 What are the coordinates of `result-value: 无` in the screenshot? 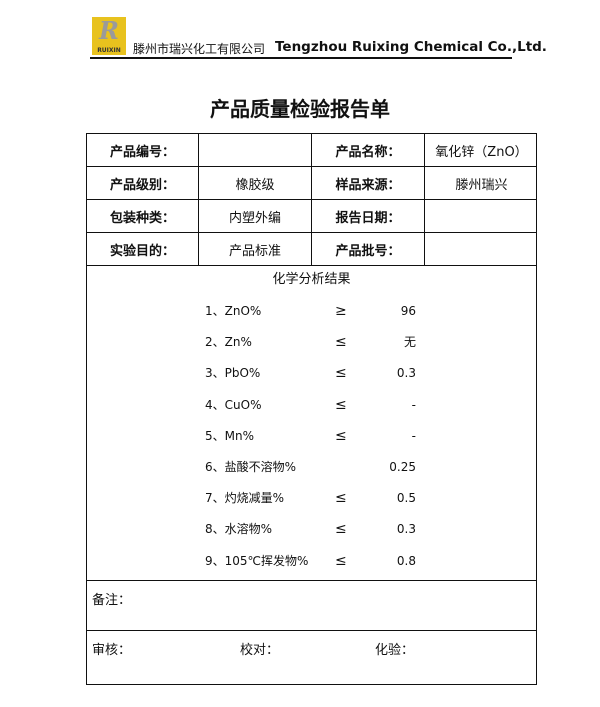 It's located at (409, 342).